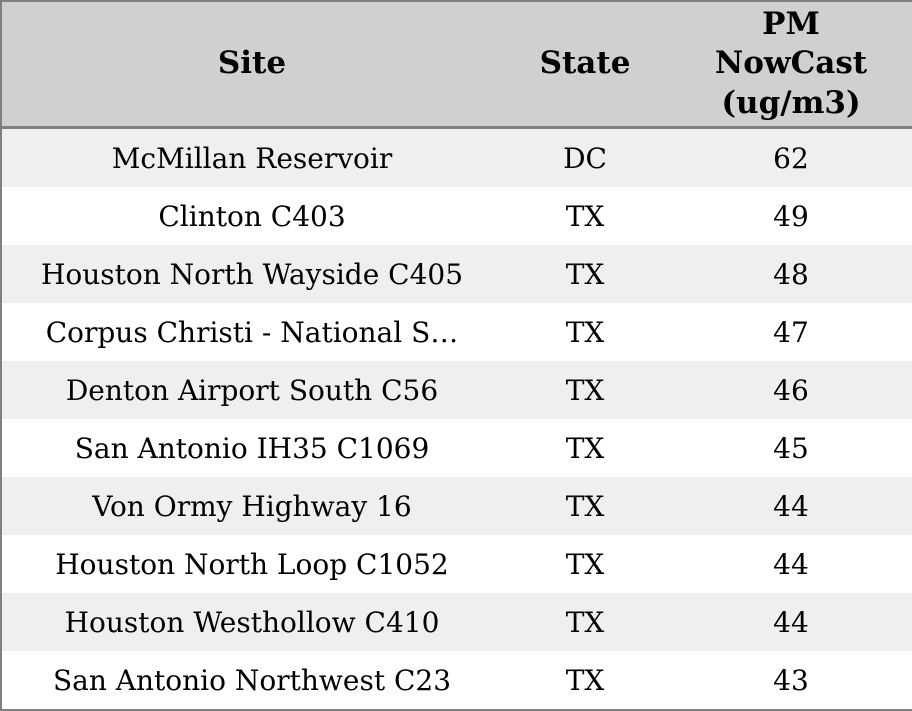  I want to click on column-header-pm-nowcast-label: PM NowCast (ug/m3), so click(791, 63).